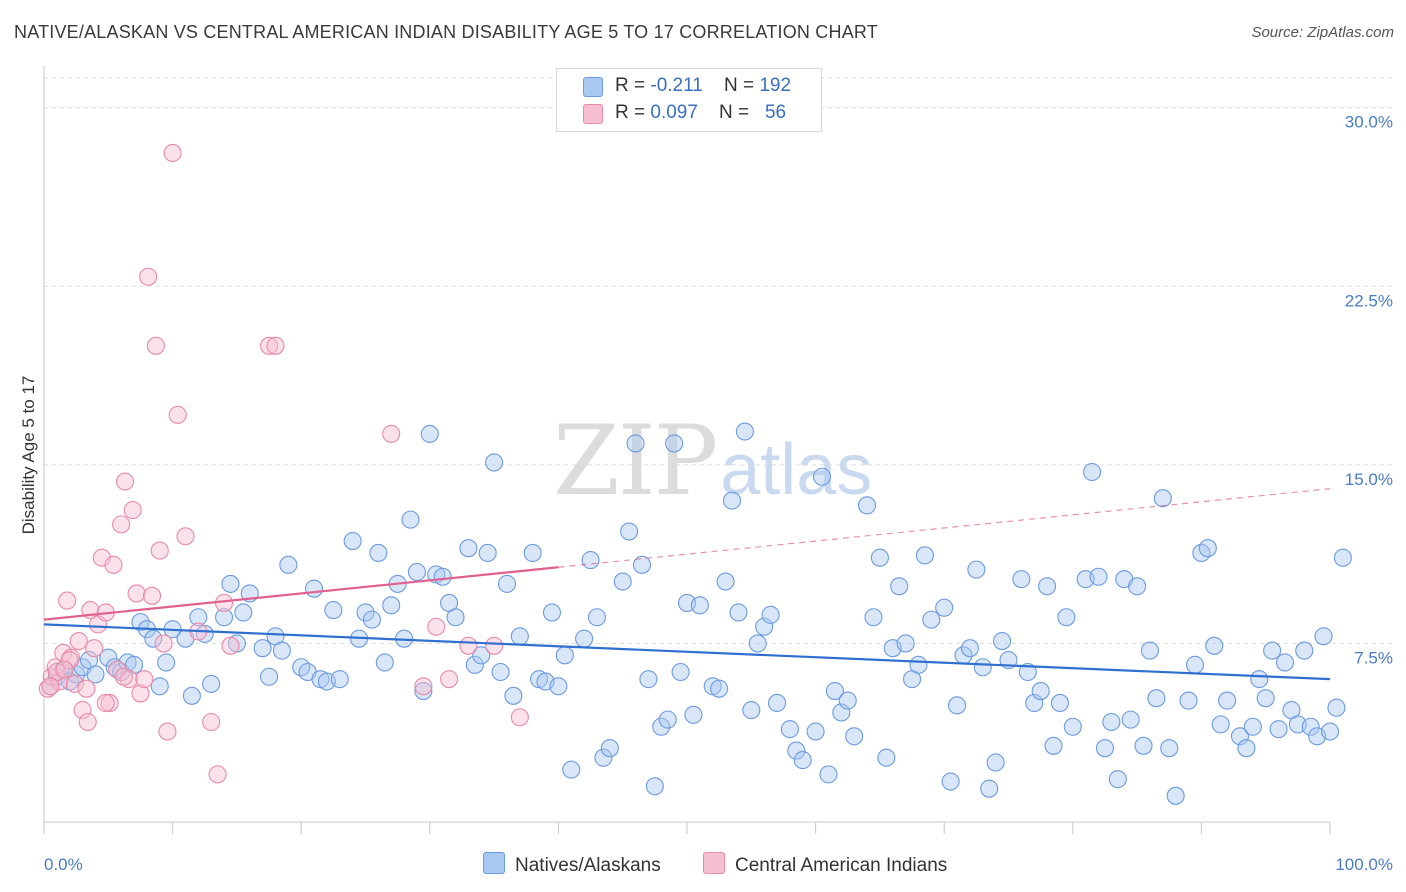  What do you see at coordinates (1369, 300) in the screenshot?
I see `y-tick-label: 22.5%` at bounding box center [1369, 300].